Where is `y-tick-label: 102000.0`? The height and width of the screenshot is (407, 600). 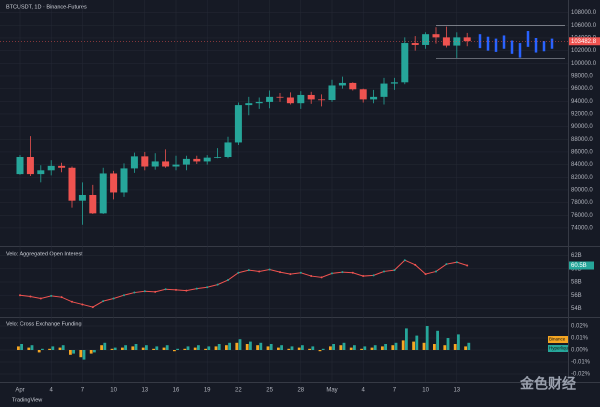 y-tick-label: 102000.0 is located at coordinates (584, 51).